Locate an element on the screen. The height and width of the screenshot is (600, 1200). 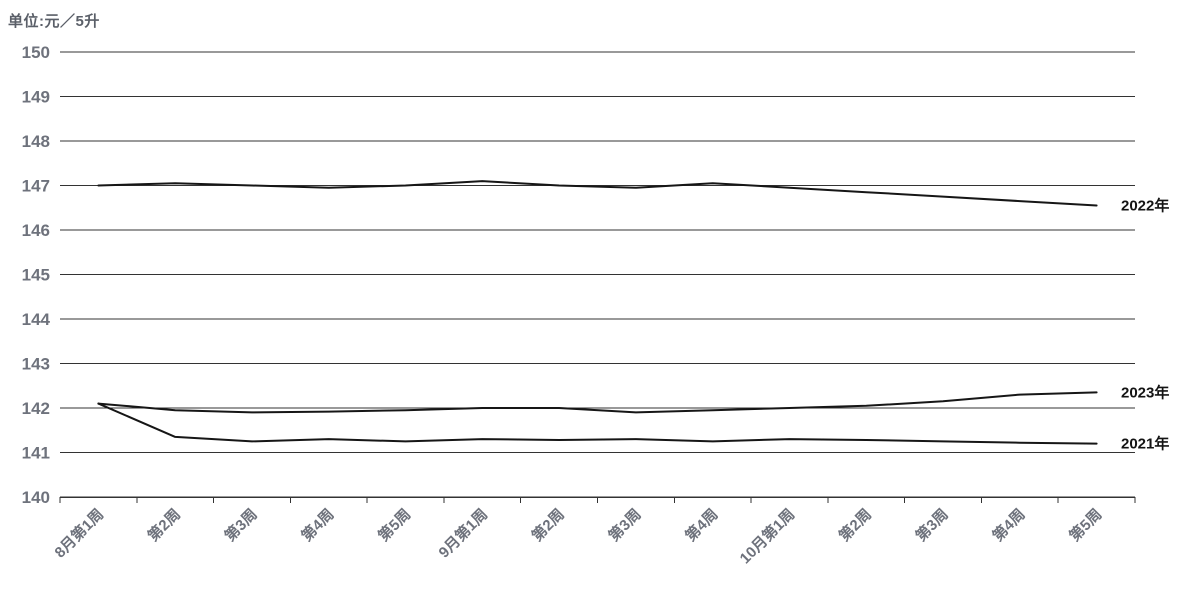
series-end-label-2021: 2021年 is located at coordinates (1145, 444).